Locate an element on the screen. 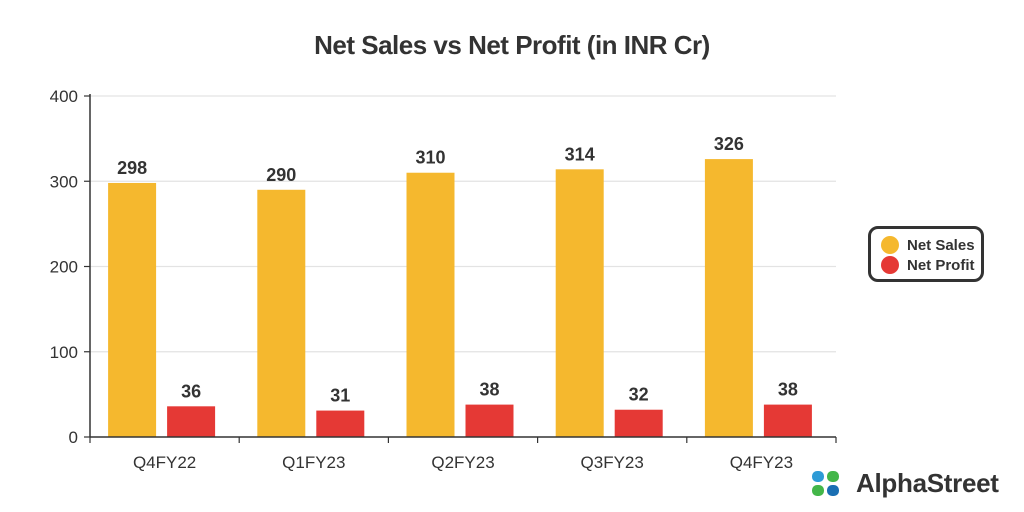  legend-swatch-net-profit is located at coordinates (890, 265).